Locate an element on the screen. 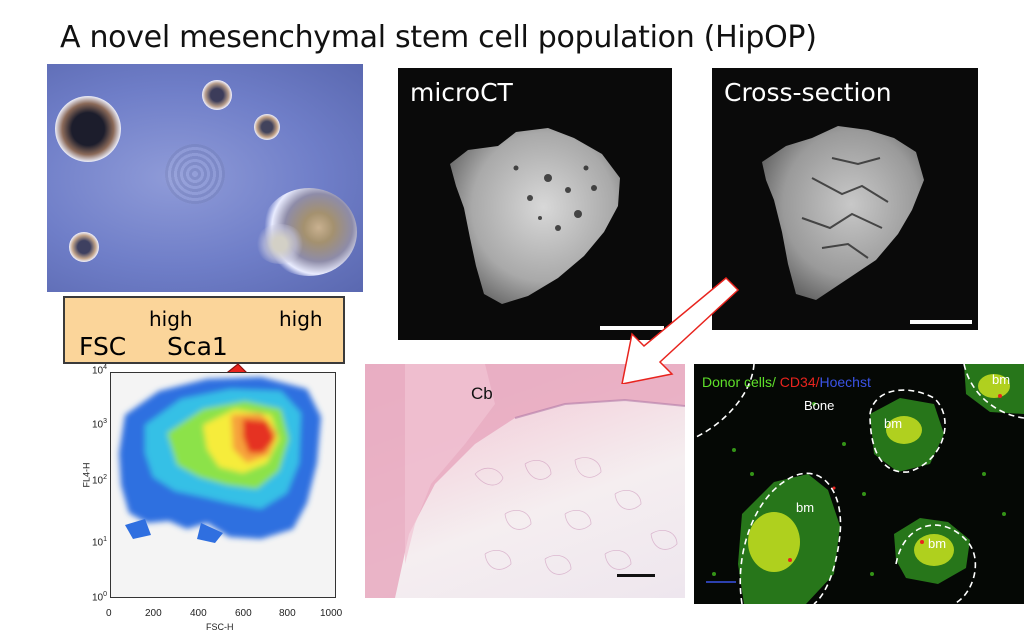  legend-hoechst: Hoechst is located at coordinates (845, 382).